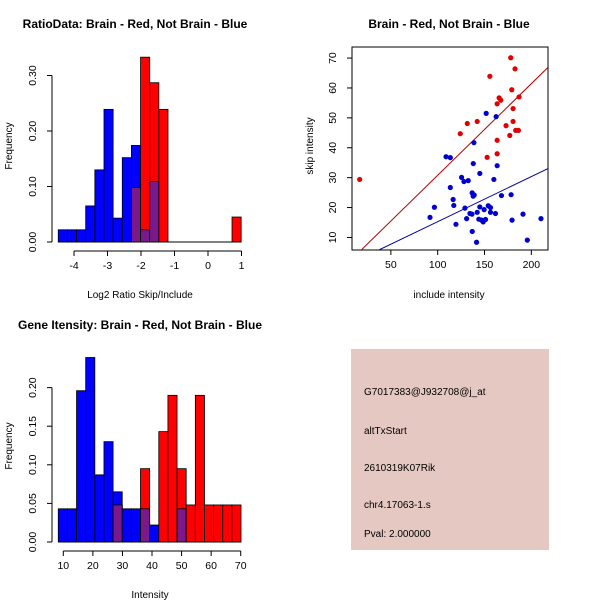  What do you see at coordinates (140, 295) in the screenshot?
I see `ratio-histogram-xlabel: Log2 Ratio Skip/Include` at bounding box center [140, 295].